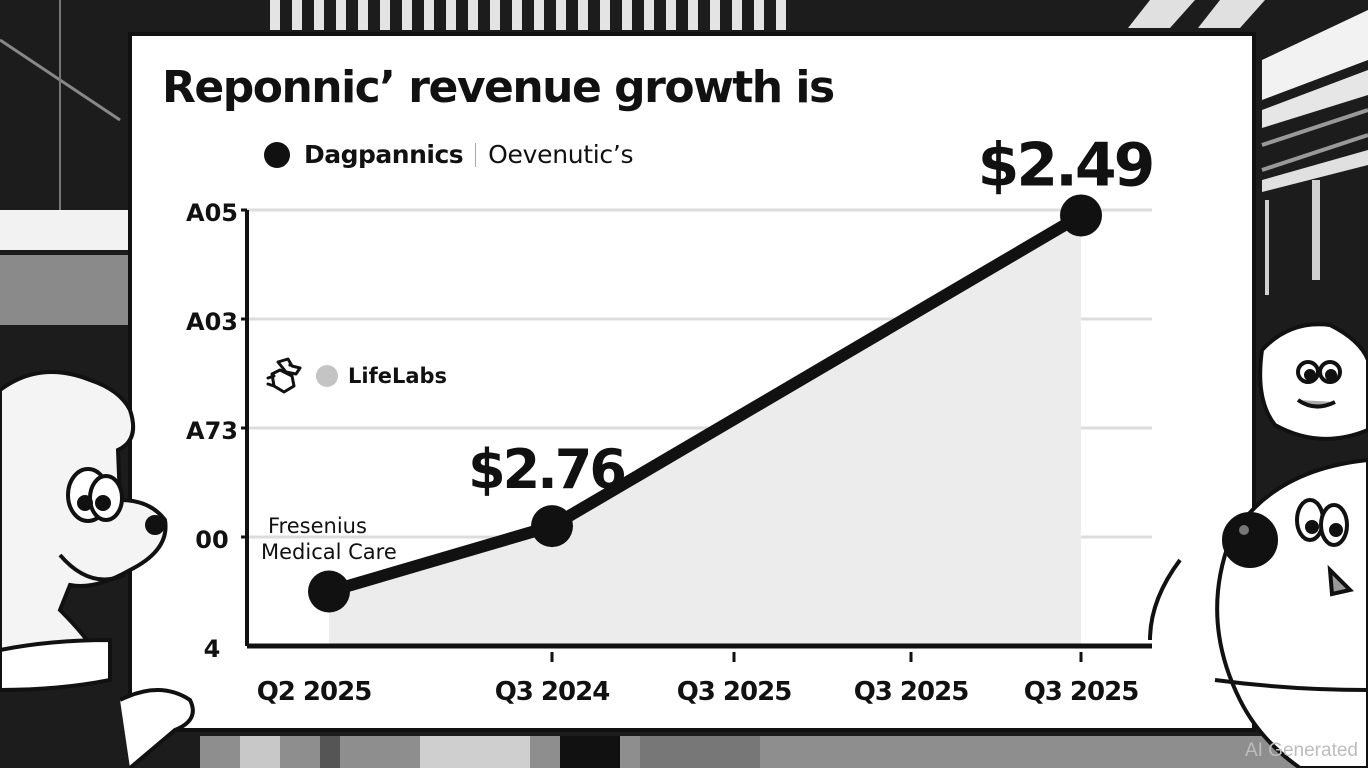 Image resolution: width=1368 pixels, height=768 pixels. I want to click on y-tick-label: A73, so click(212, 431).